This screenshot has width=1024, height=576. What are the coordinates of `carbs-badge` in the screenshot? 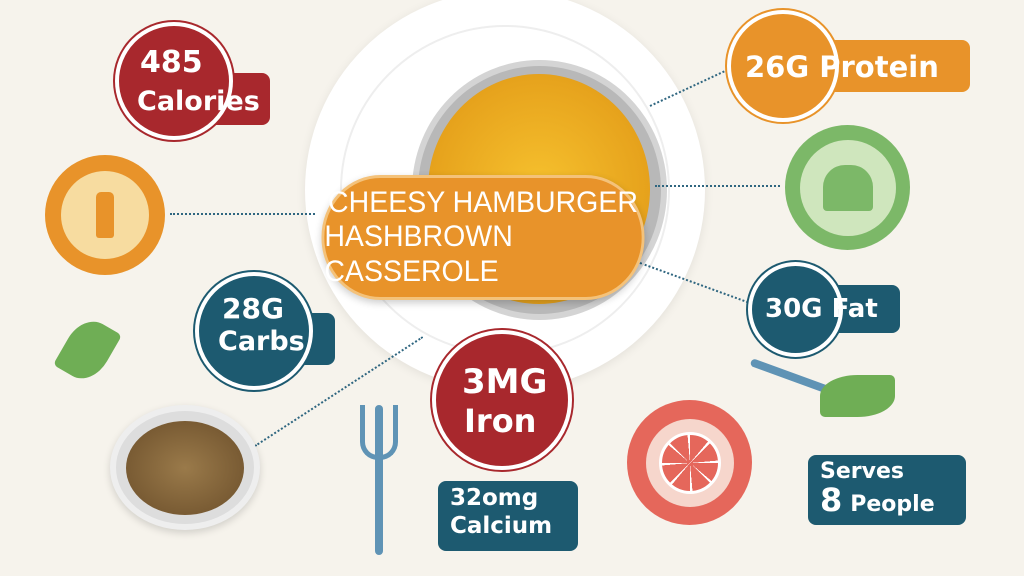 It's located at (254, 331).